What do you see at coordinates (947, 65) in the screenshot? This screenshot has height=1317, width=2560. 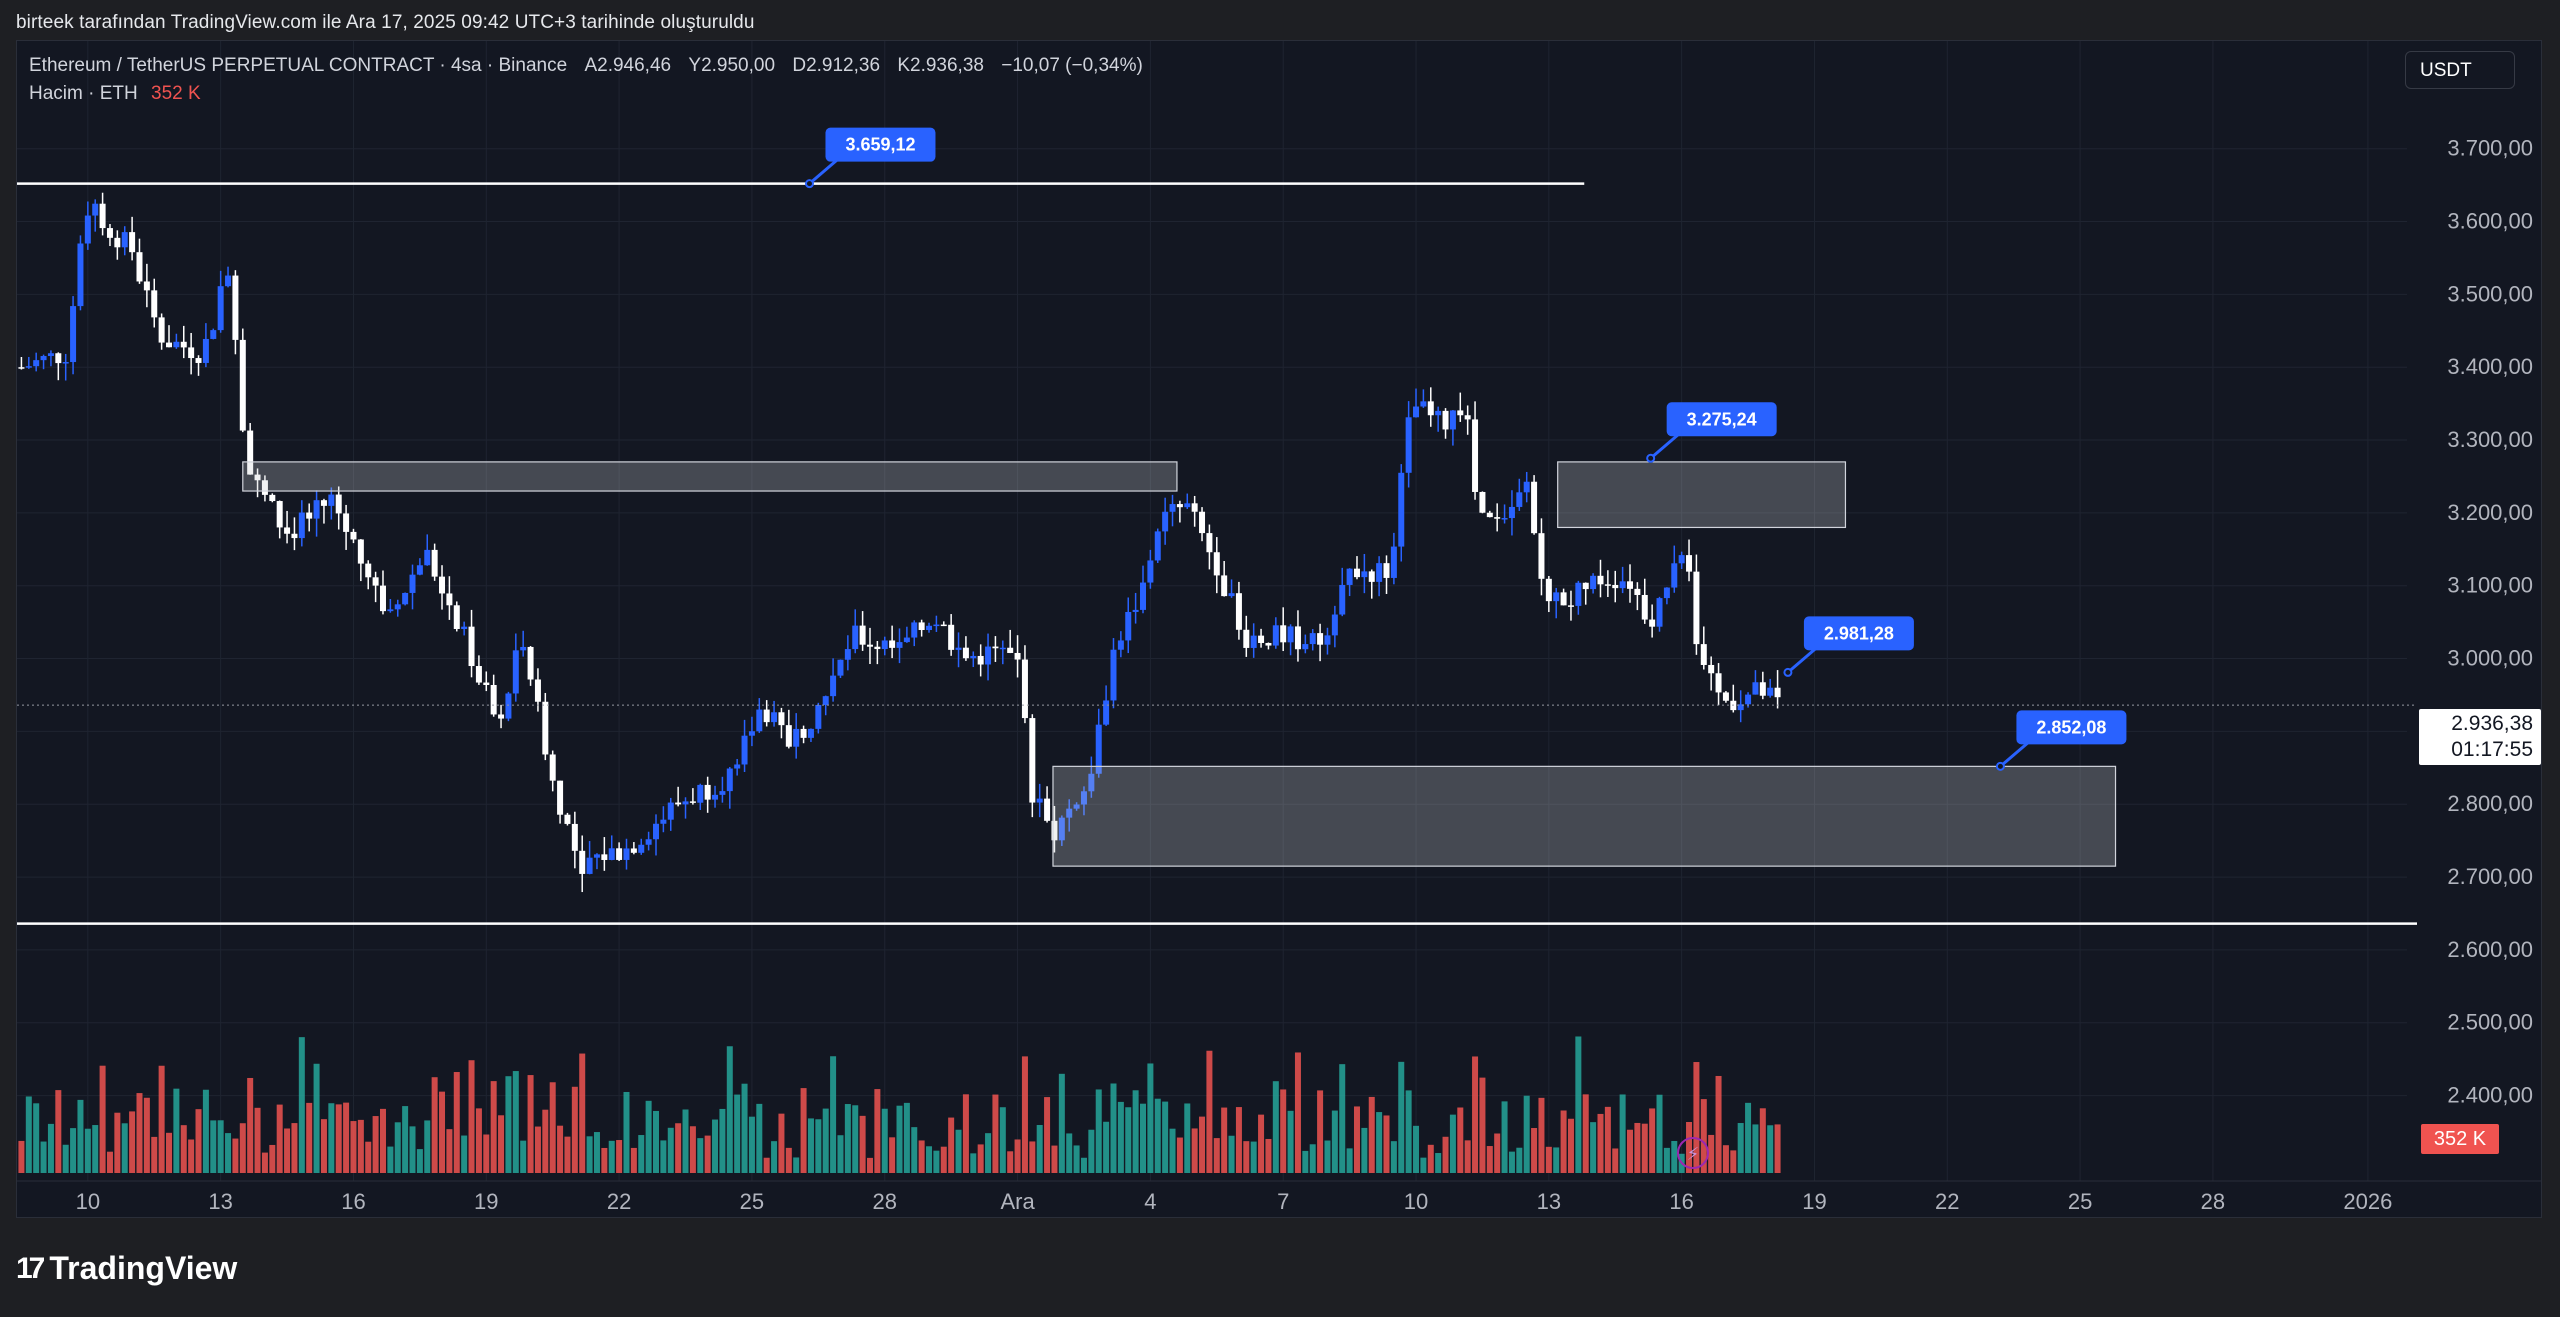 I see `close-value: 2.936,38` at bounding box center [947, 65].